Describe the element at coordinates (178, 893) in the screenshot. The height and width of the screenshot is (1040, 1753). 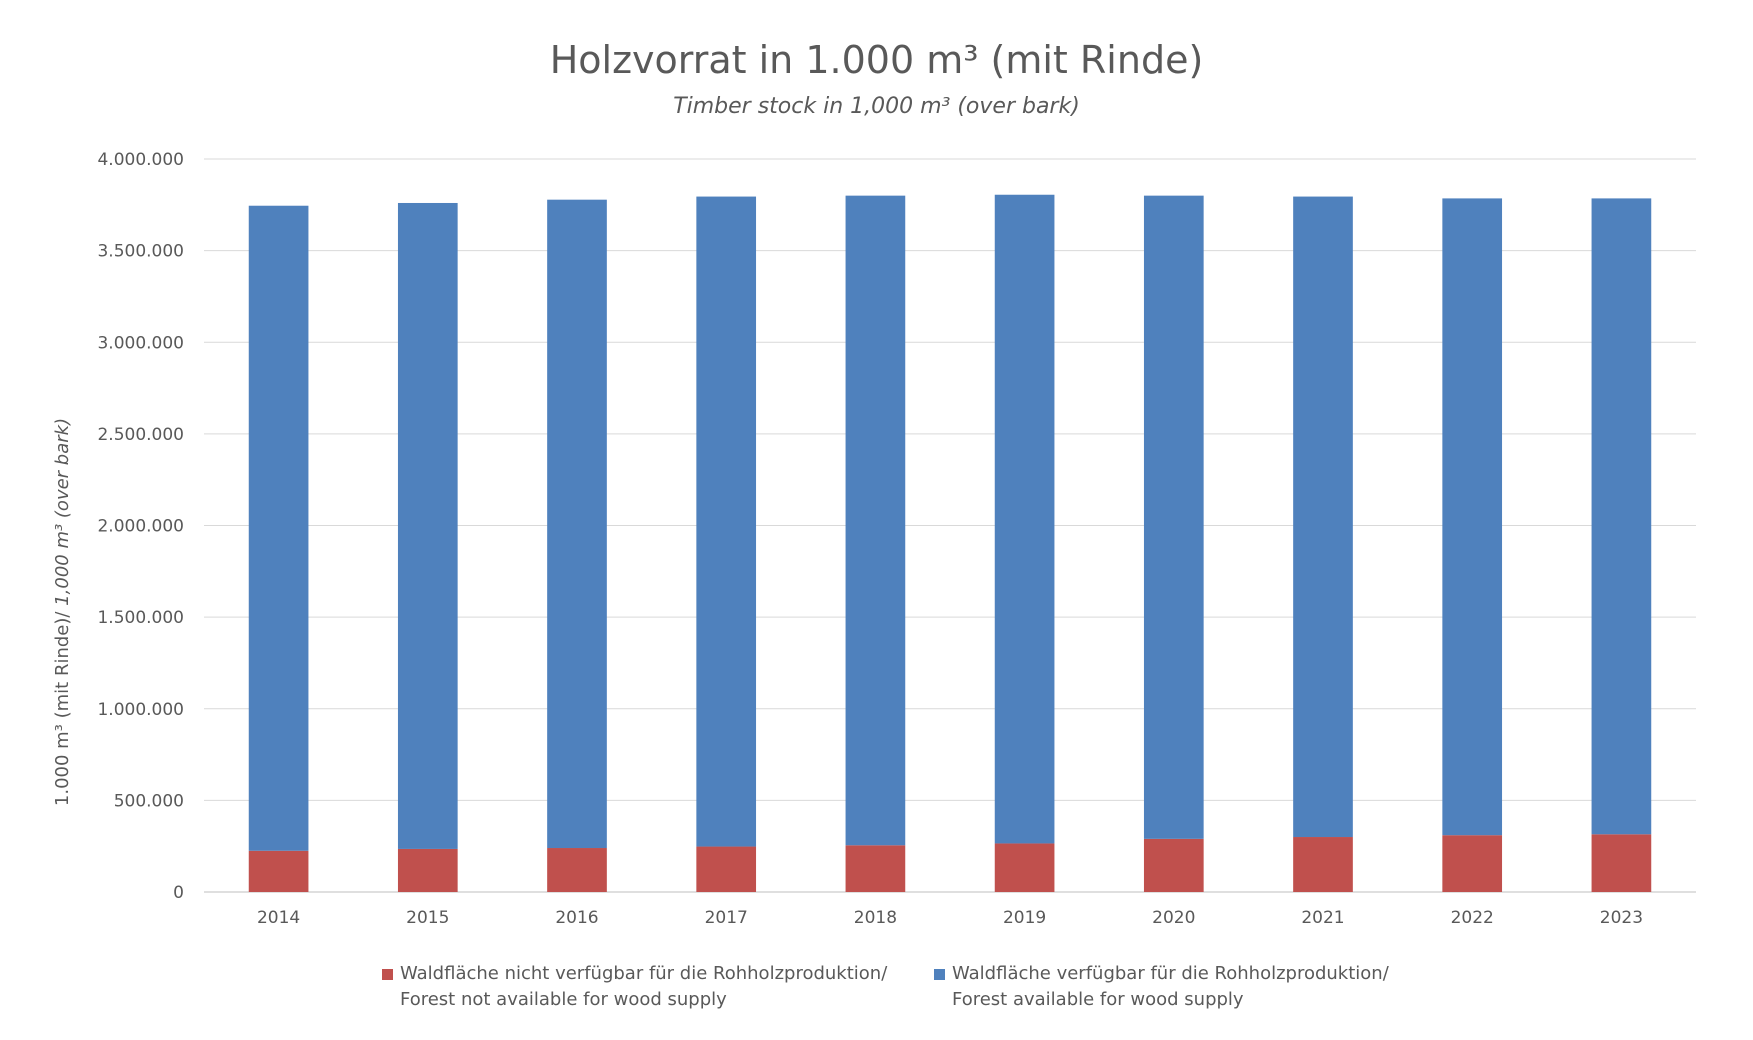
I see `y-tick-label: 0` at that location.